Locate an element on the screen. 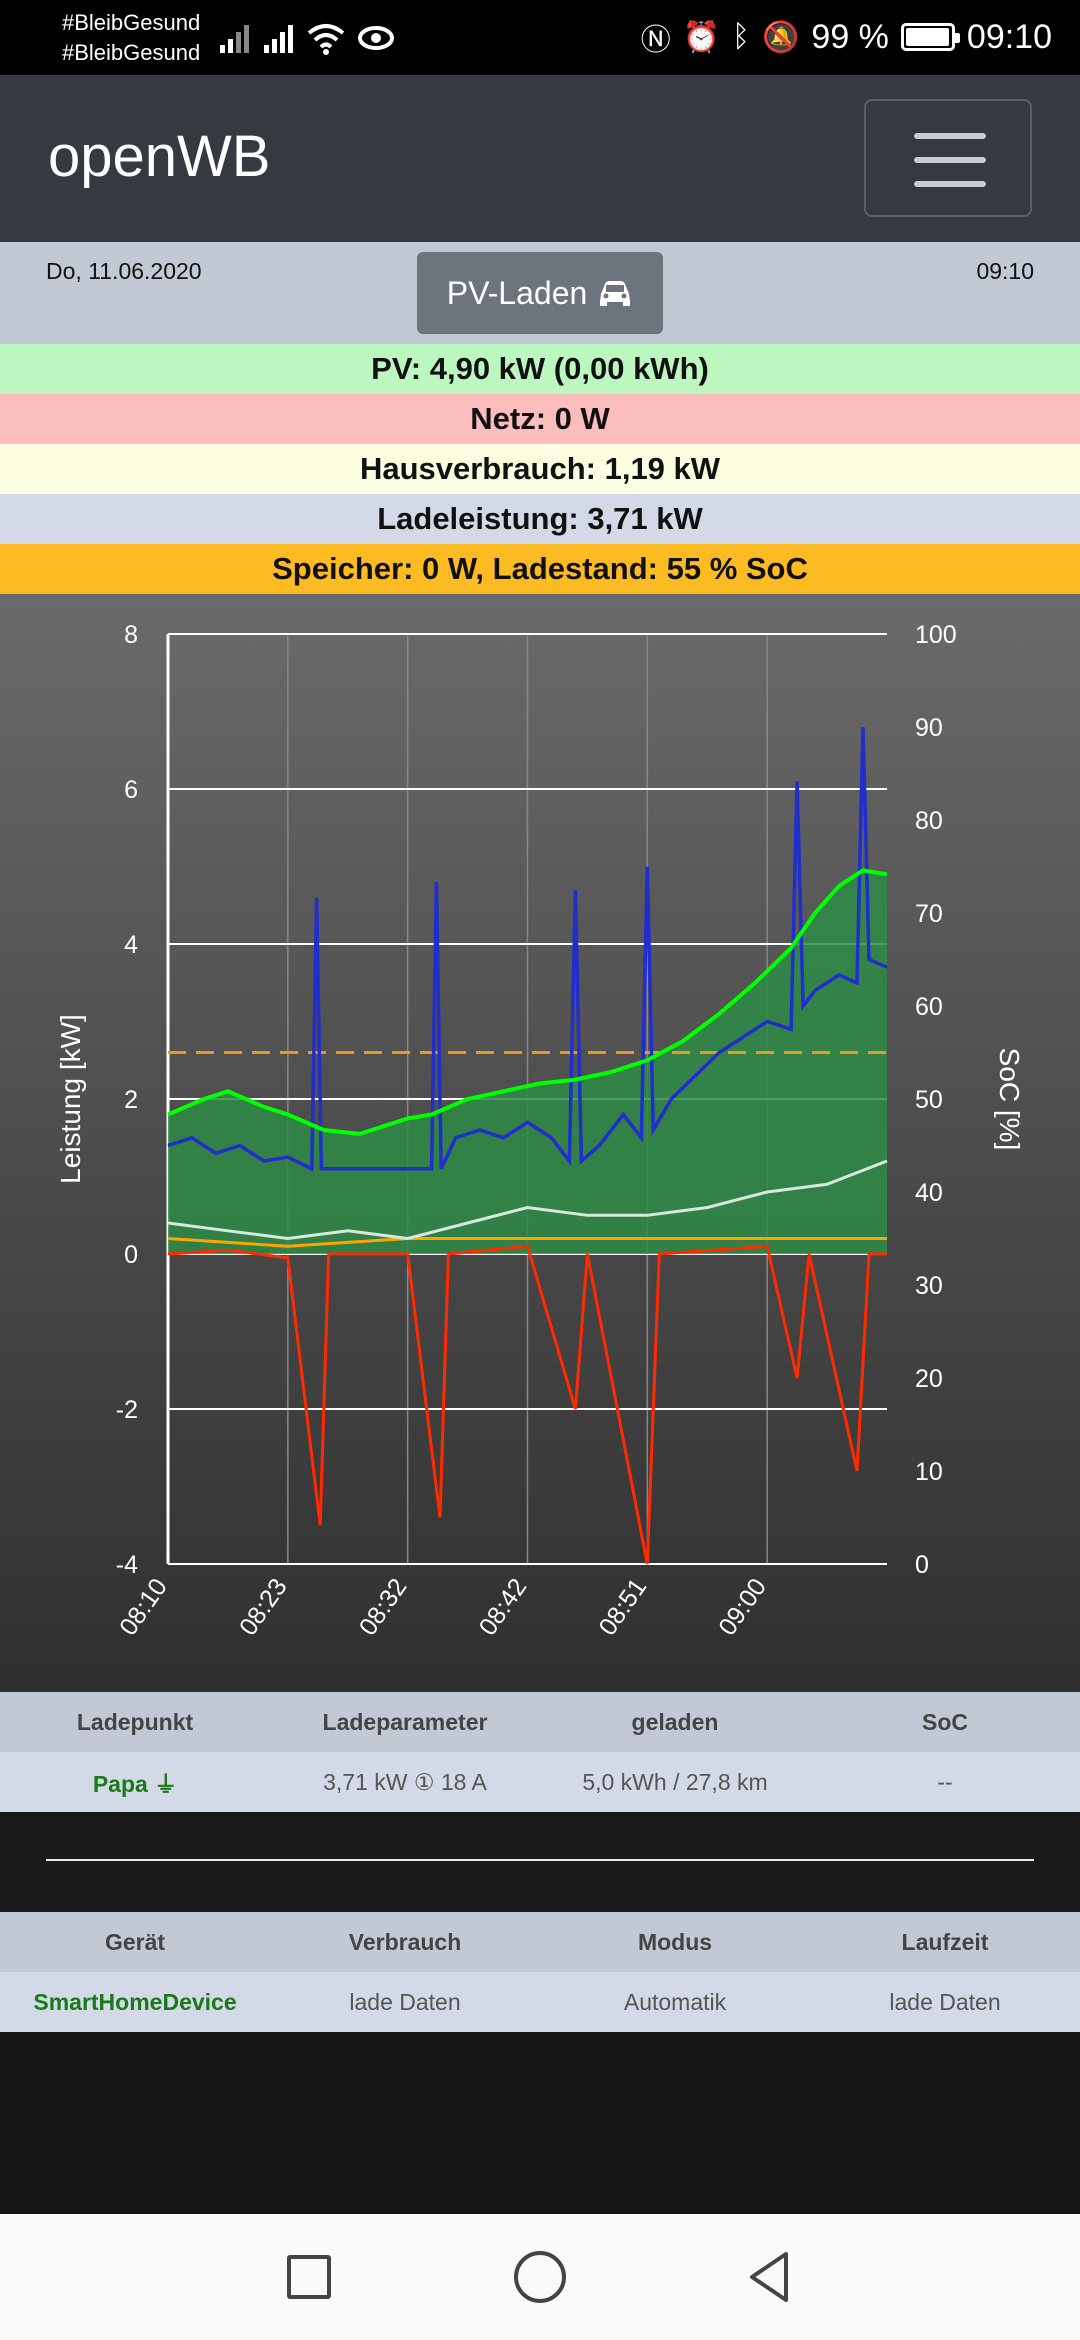 Image resolution: width=1080 pixels, height=2340 pixels. plug-icon: ⏚ is located at coordinates (166, 1784).